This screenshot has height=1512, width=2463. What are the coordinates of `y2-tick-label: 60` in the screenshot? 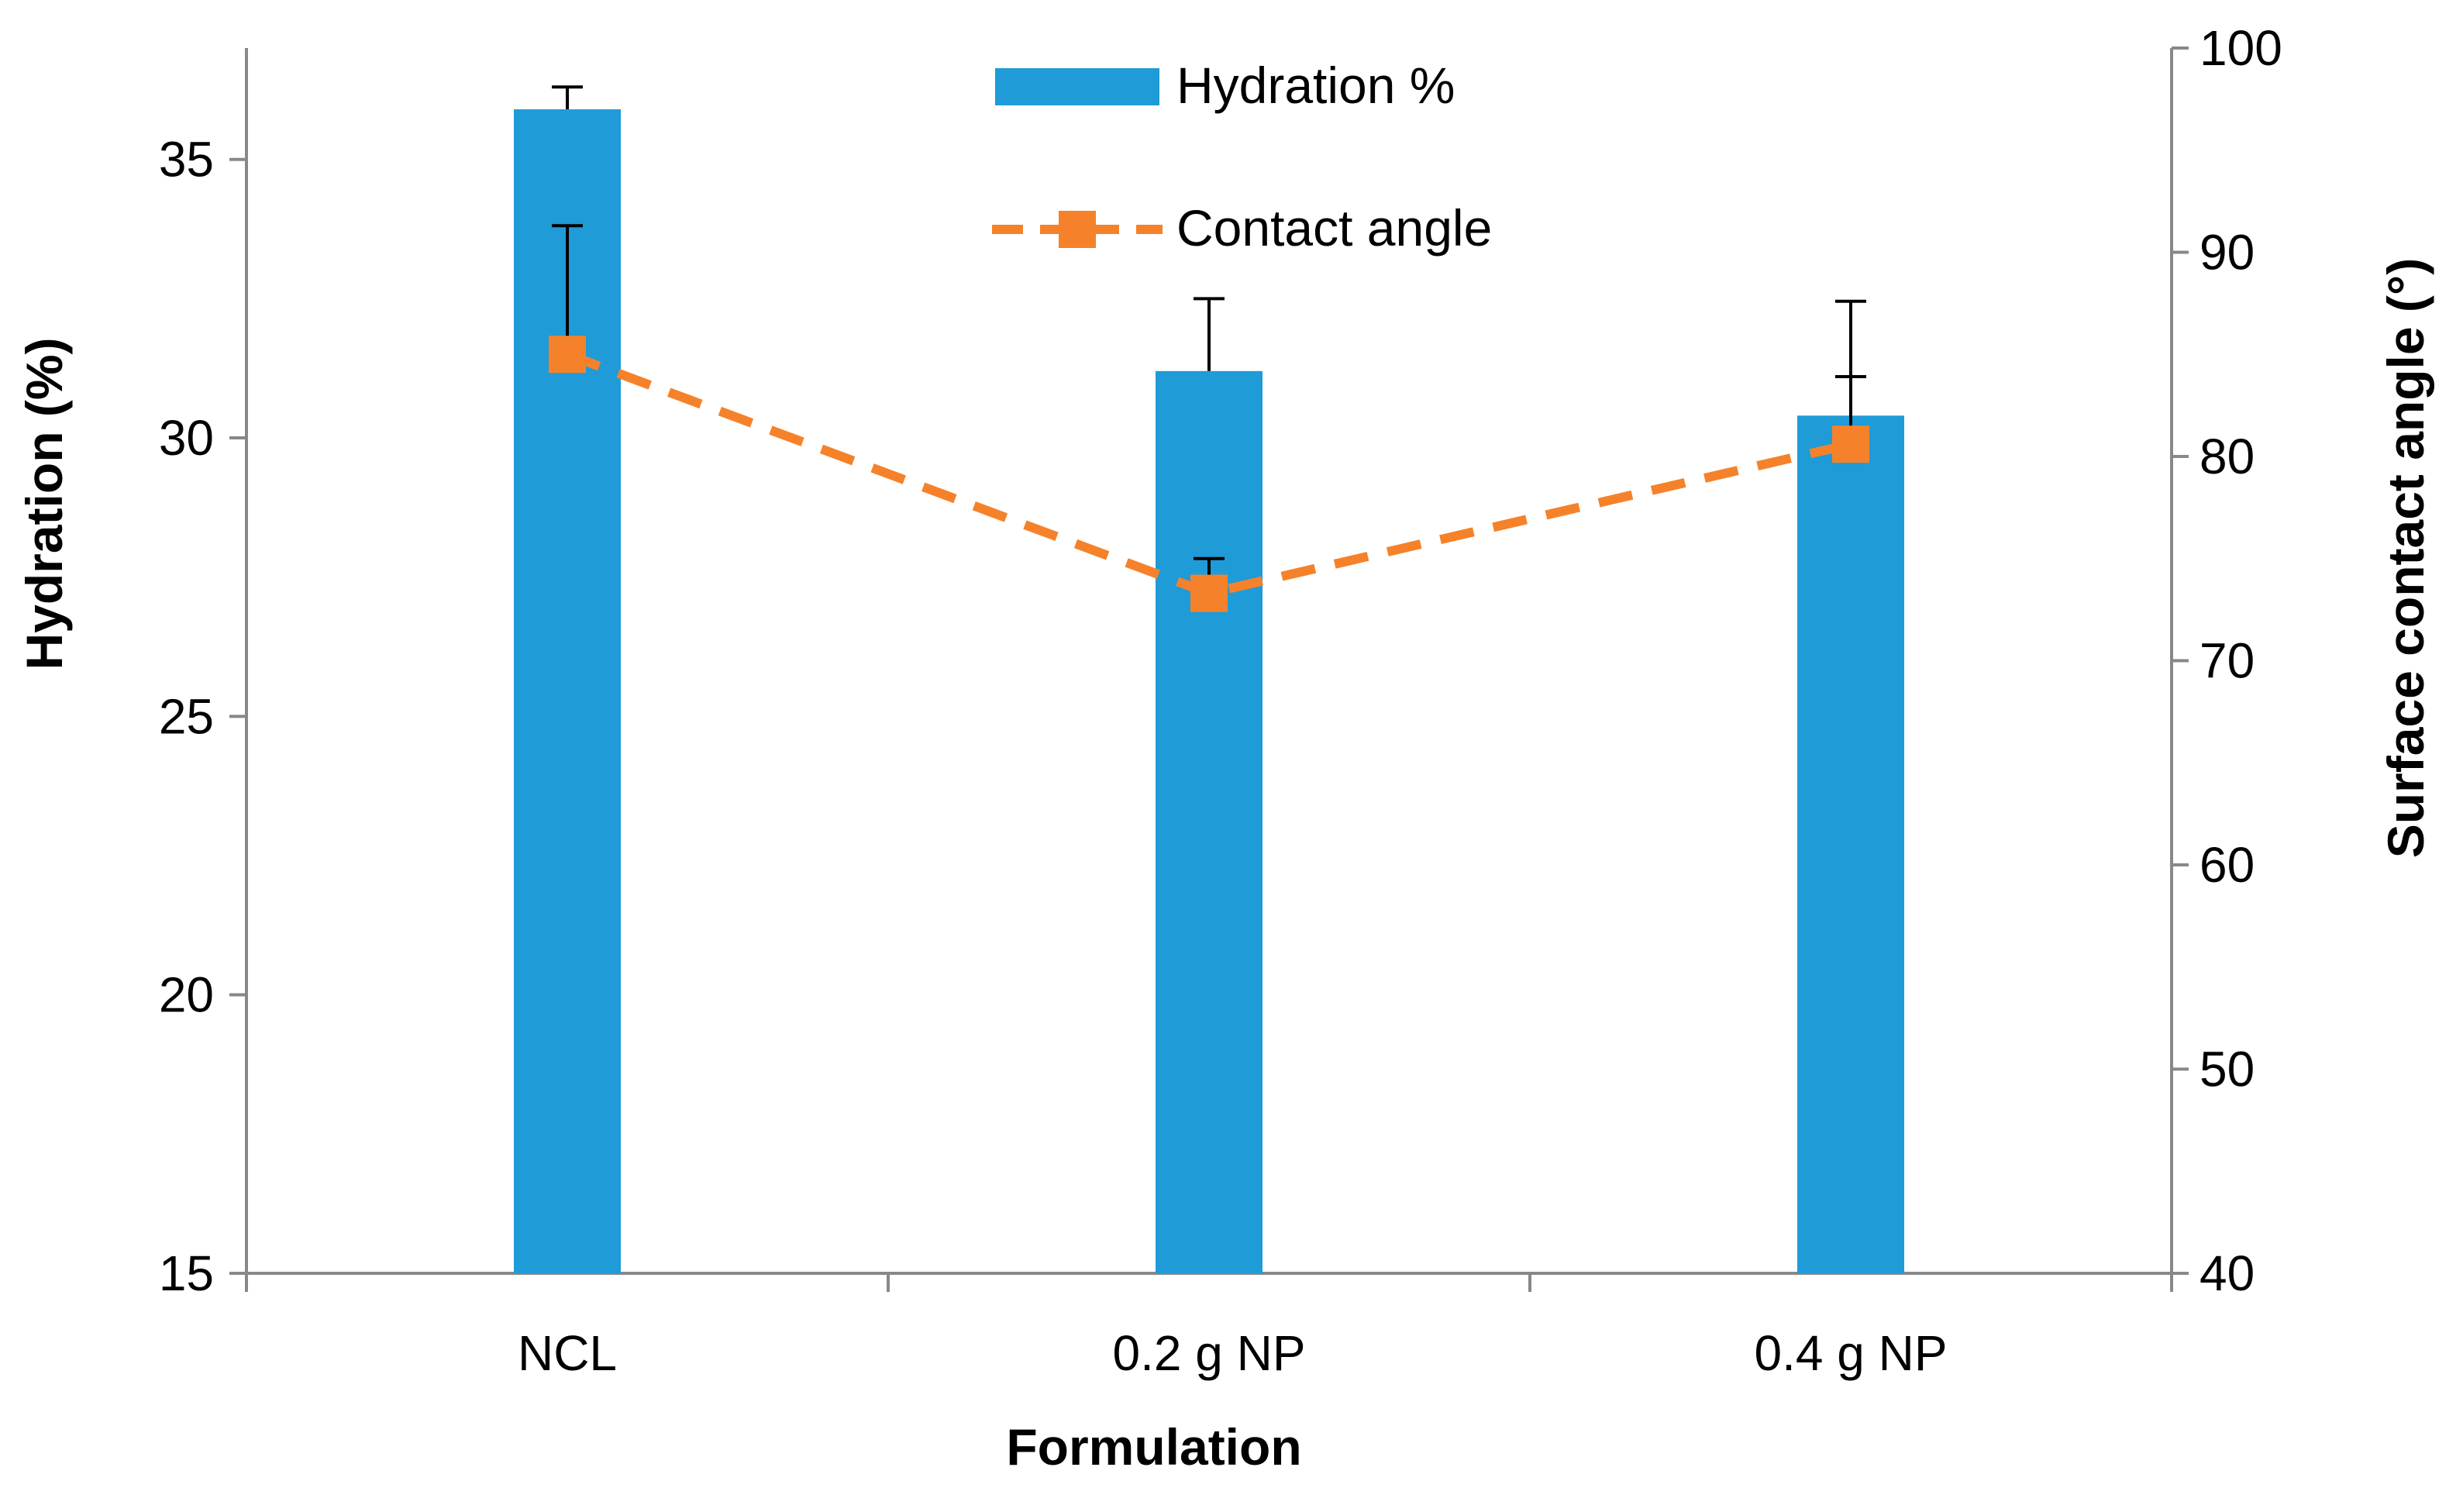 It's located at (2227, 865).